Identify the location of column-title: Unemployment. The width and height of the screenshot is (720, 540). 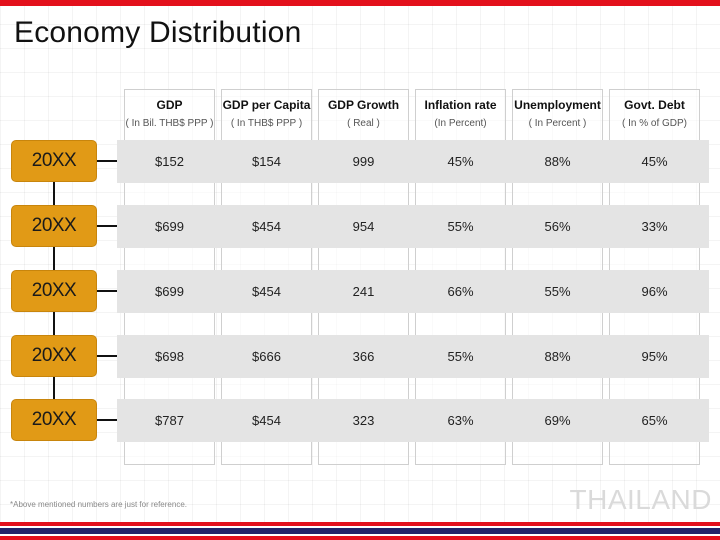
(557, 105).